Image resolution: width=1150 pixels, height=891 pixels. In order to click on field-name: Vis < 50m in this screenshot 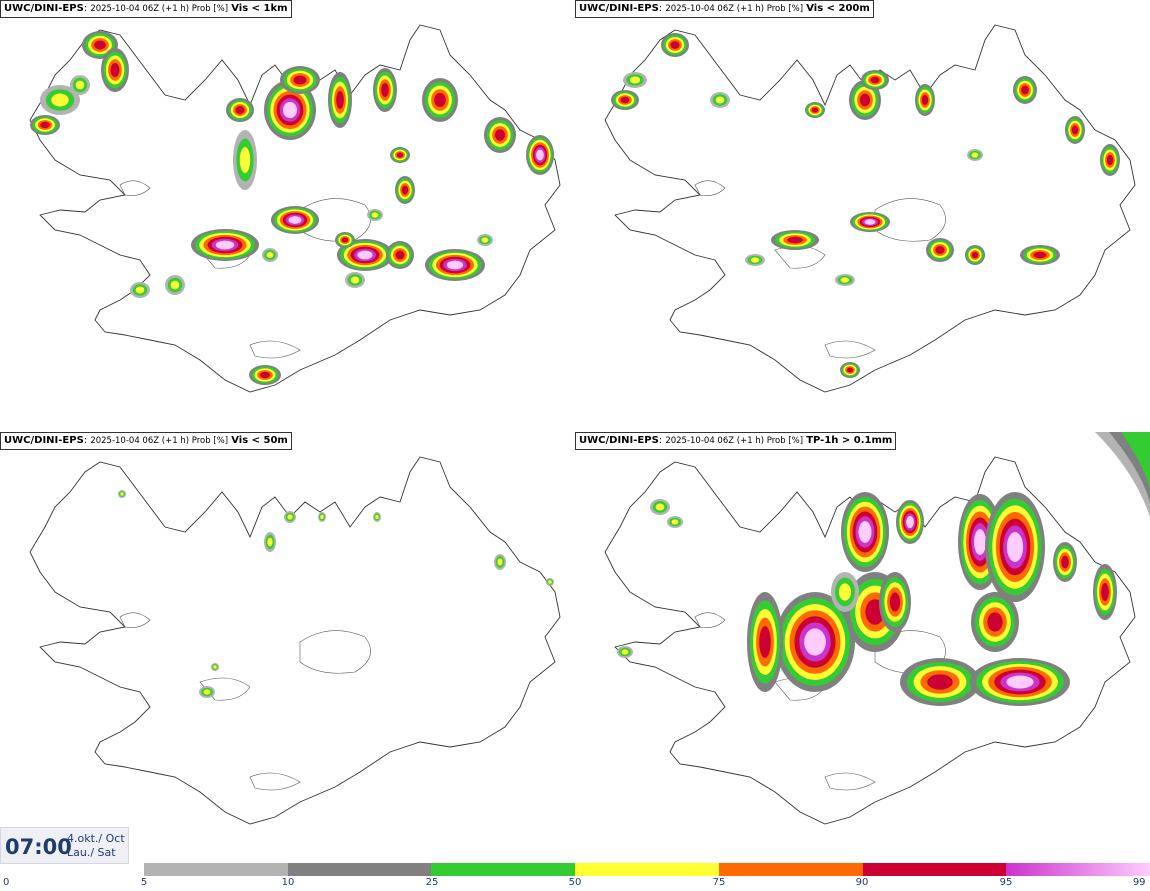, I will do `click(259, 440)`.